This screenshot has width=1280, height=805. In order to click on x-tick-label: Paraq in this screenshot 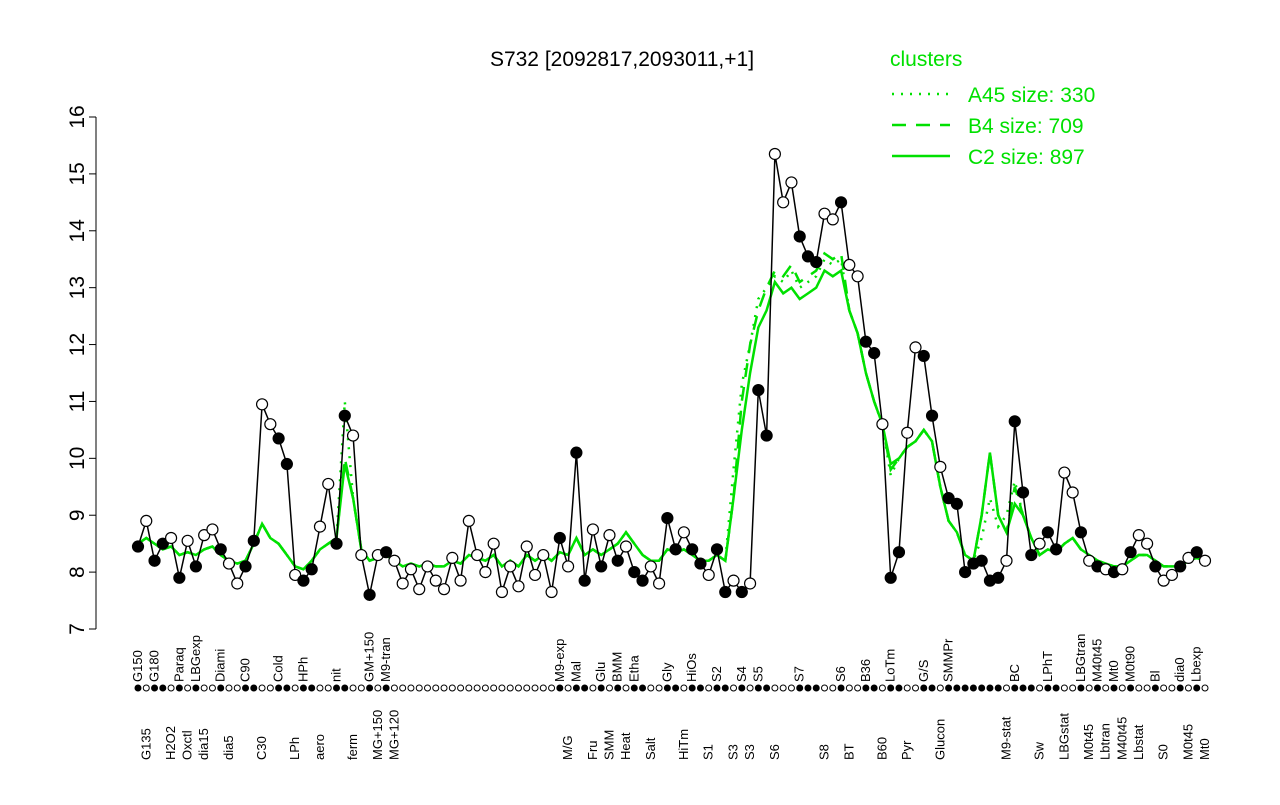, I will do `click(178, 664)`.